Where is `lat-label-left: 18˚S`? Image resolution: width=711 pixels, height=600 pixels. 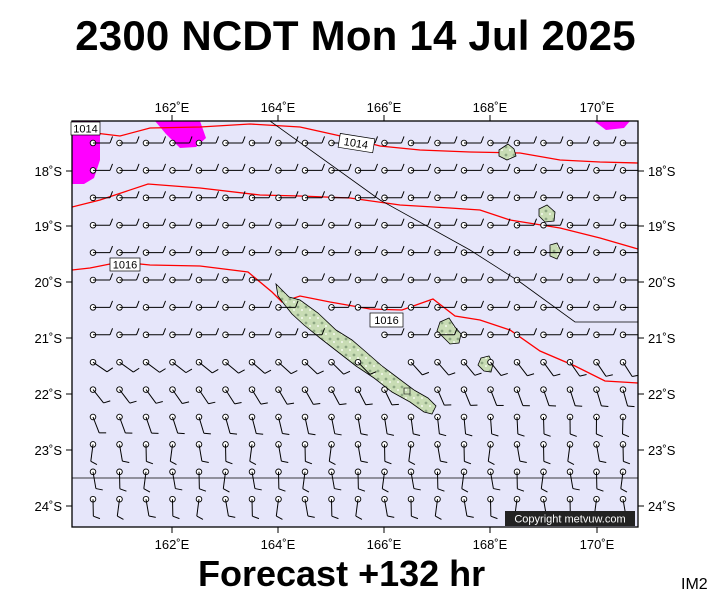 lat-label-left: 18˚S is located at coordinates (49, 171).